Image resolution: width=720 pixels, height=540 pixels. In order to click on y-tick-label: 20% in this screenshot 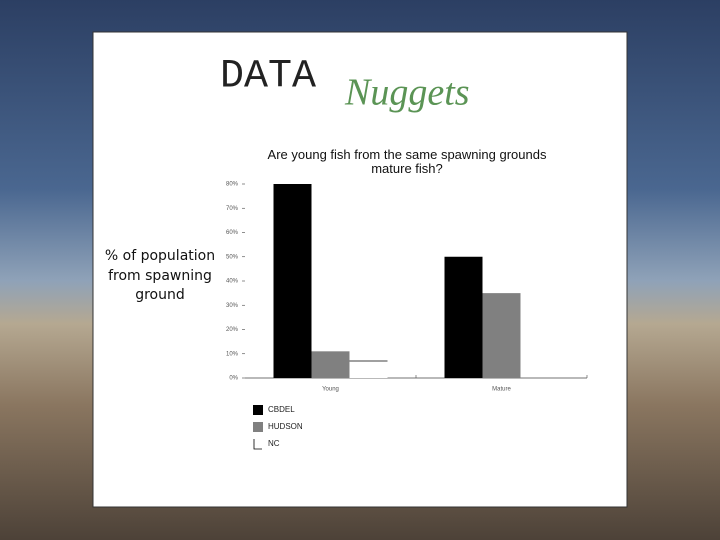, I will do `click(232, 330)`.